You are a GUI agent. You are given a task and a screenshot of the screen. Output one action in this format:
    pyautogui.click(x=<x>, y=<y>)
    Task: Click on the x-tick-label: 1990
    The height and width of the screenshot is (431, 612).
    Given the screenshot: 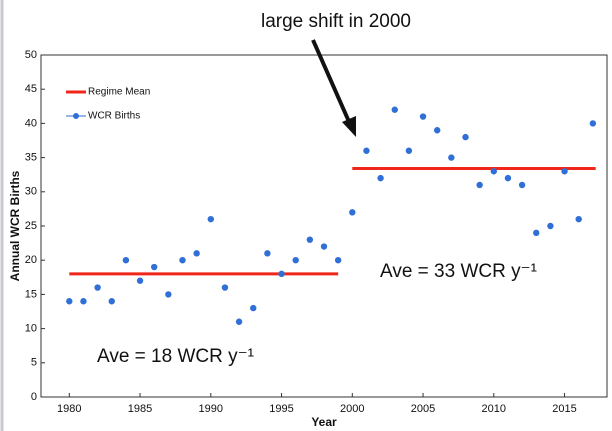 What is the action you would take?
    pyautogui.click(x=211, y=409)
    